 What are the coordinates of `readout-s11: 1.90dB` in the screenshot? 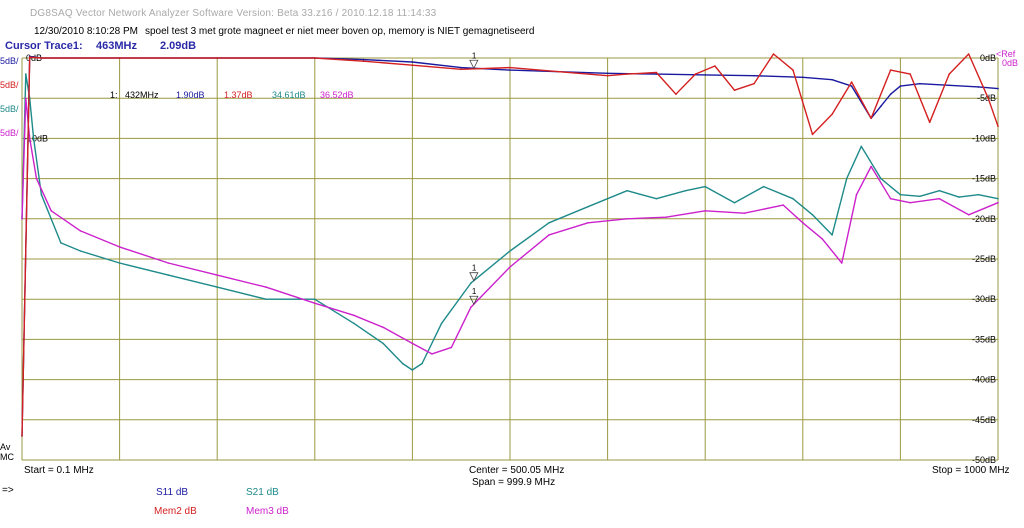 It's located at (190, 95).